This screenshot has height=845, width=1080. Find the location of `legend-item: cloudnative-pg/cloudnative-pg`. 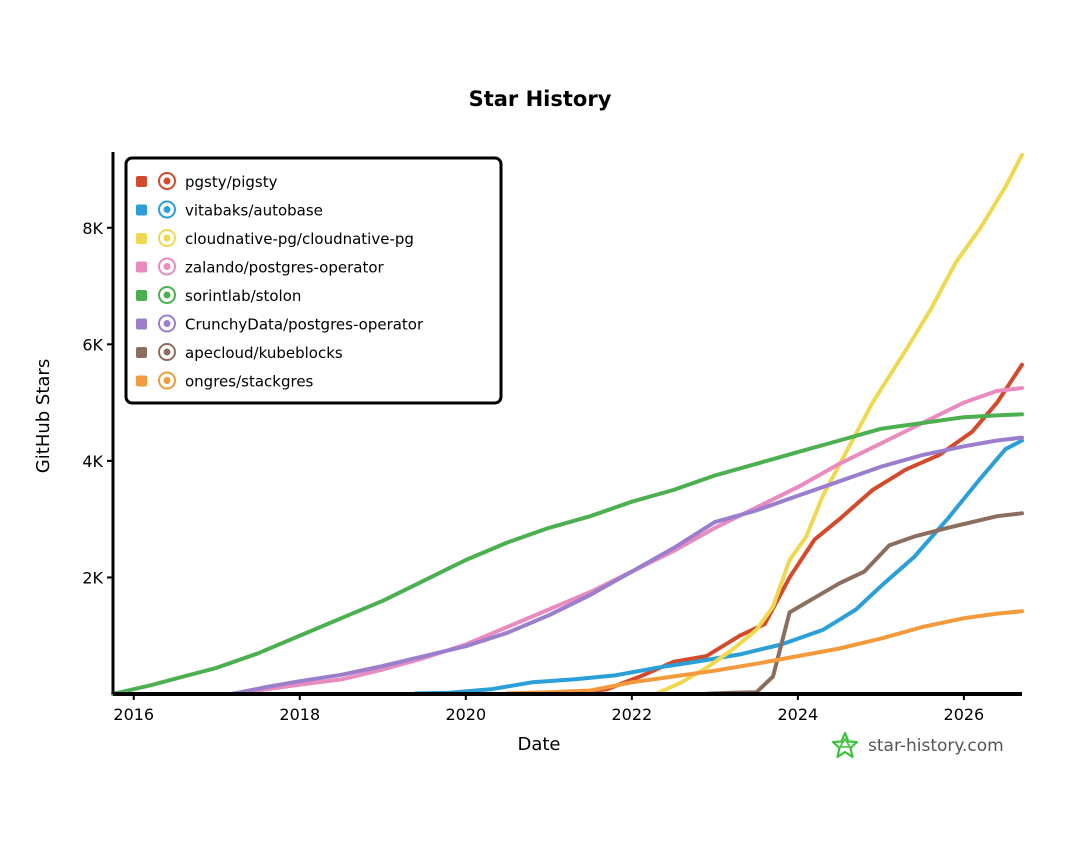

legend-item: cloudnative-pg/cloudnative-pg is located at coordinates (275, 238).